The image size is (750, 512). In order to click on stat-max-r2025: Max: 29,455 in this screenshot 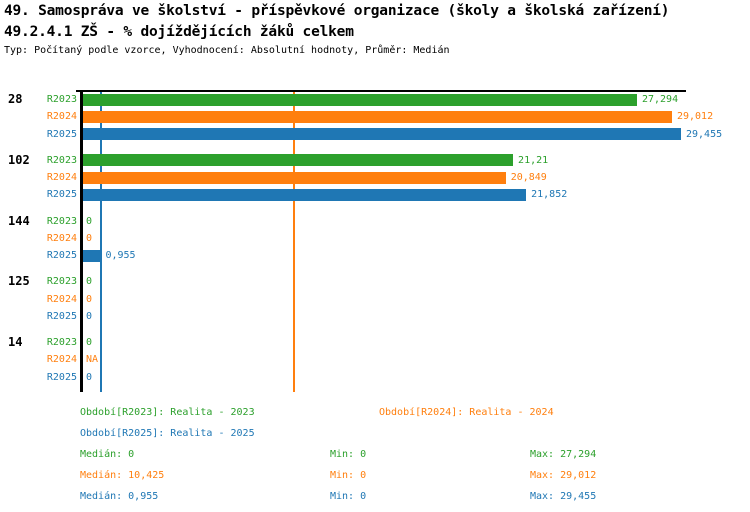, I will do `click(563, 496)`.